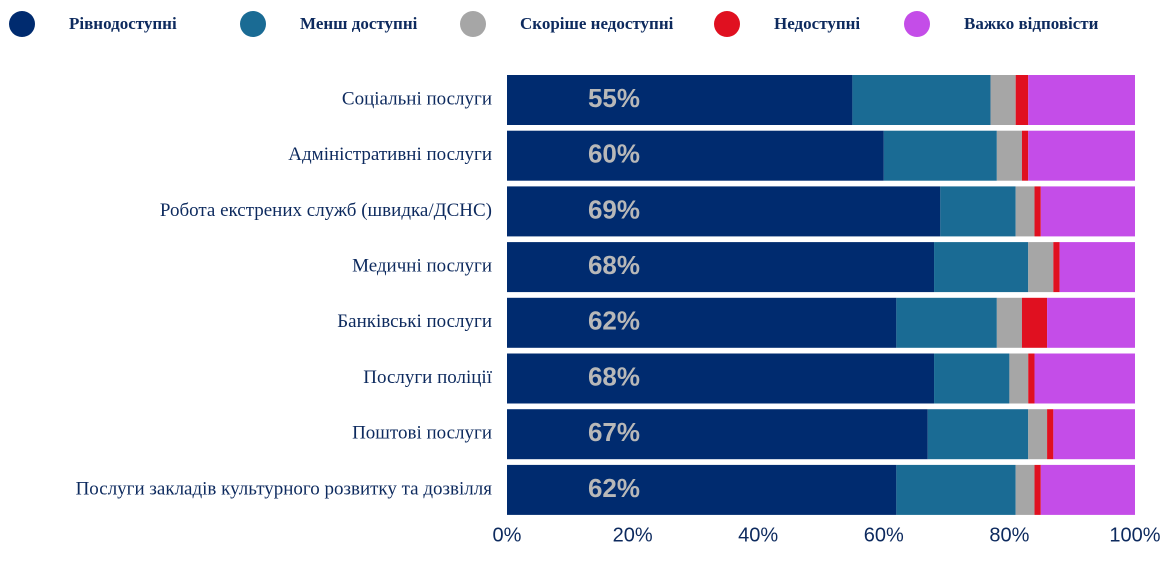  What do you see at coordinates (123, 23) in the screenshot?
I see `legend-label: Рівнодоступні` at bounding box center [123, 23].